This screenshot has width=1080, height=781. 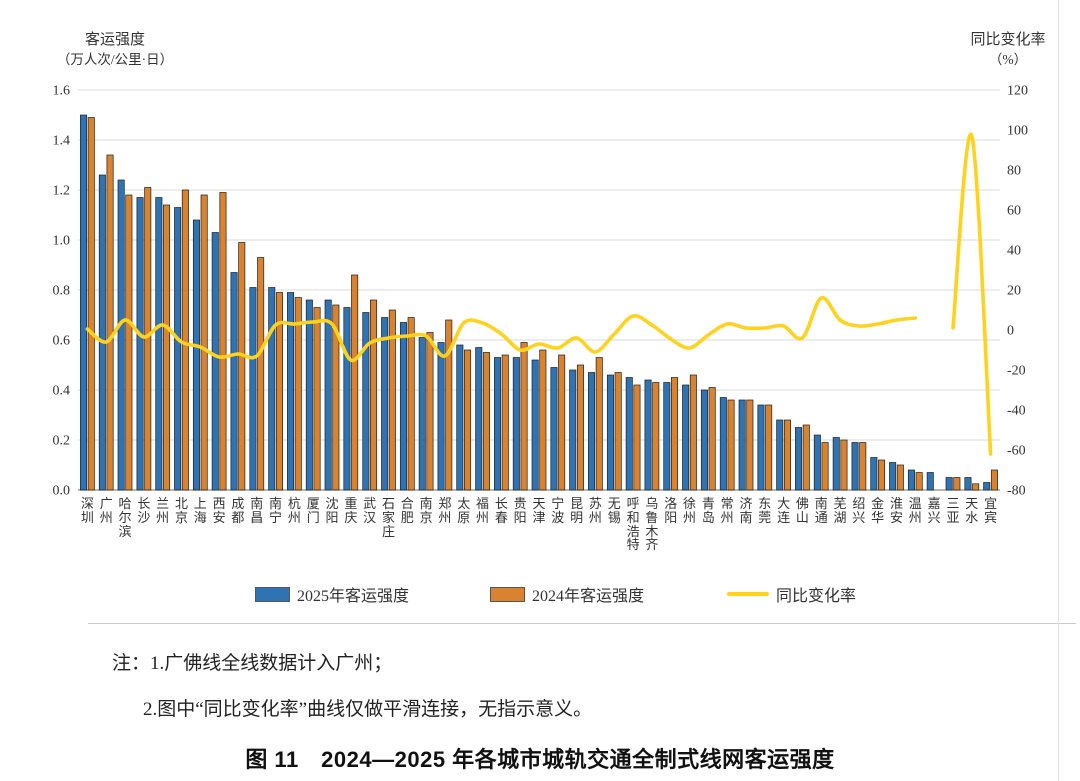 I want to click on city-label: 常州, so click(x=727, y=510).